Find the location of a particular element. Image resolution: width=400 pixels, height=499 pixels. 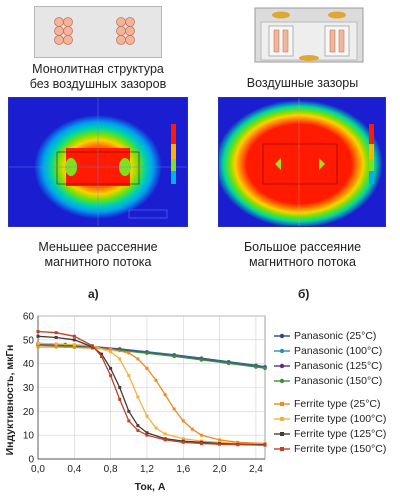

series-layer is located at coordinates (151, 388).